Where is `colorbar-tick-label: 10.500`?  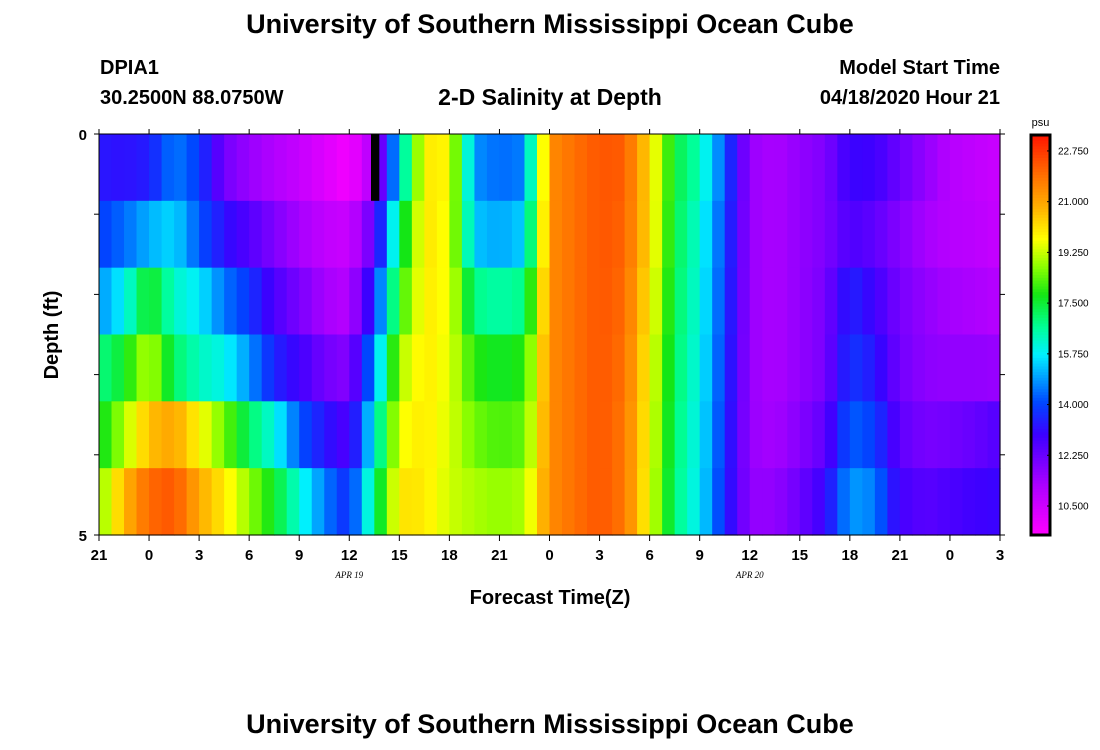 colorbar-tick-label: 10.500 is located at coordinates (1073, 507).